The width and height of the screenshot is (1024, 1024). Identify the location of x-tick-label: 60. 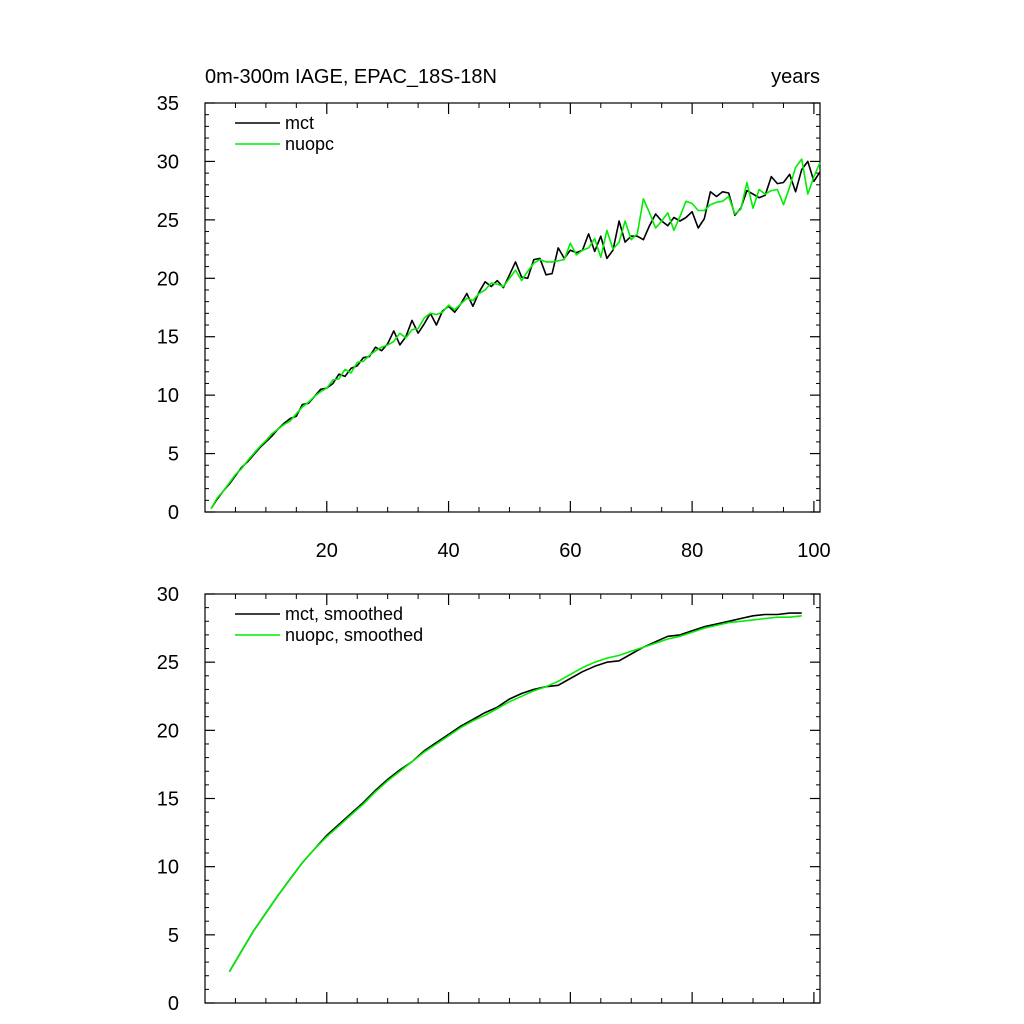
(570, 551).